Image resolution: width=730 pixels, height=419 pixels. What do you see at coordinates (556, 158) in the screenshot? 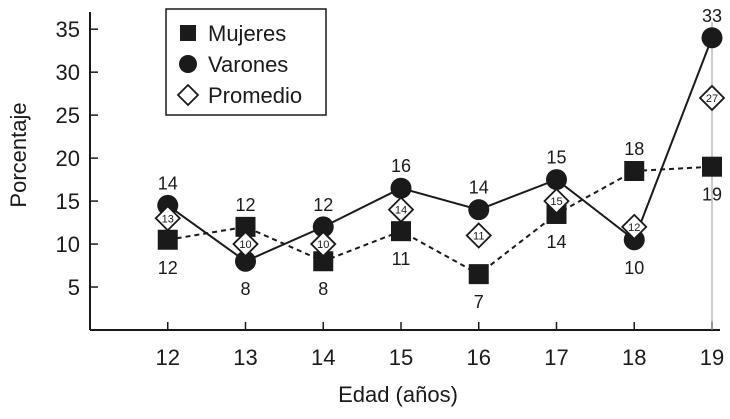
I see `varones-label-17: 15` at bounding box center [556, 158].